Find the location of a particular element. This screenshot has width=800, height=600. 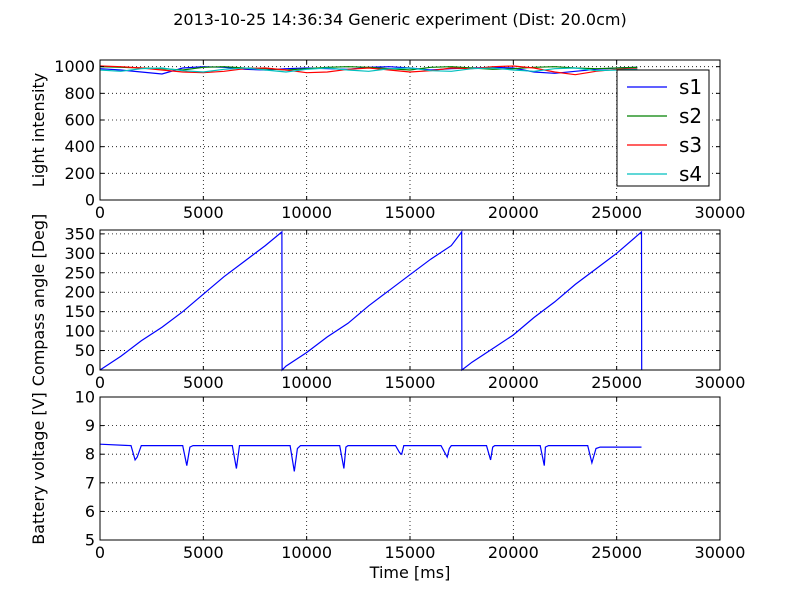

series-line-s3 is located at coordinates (368, 70).